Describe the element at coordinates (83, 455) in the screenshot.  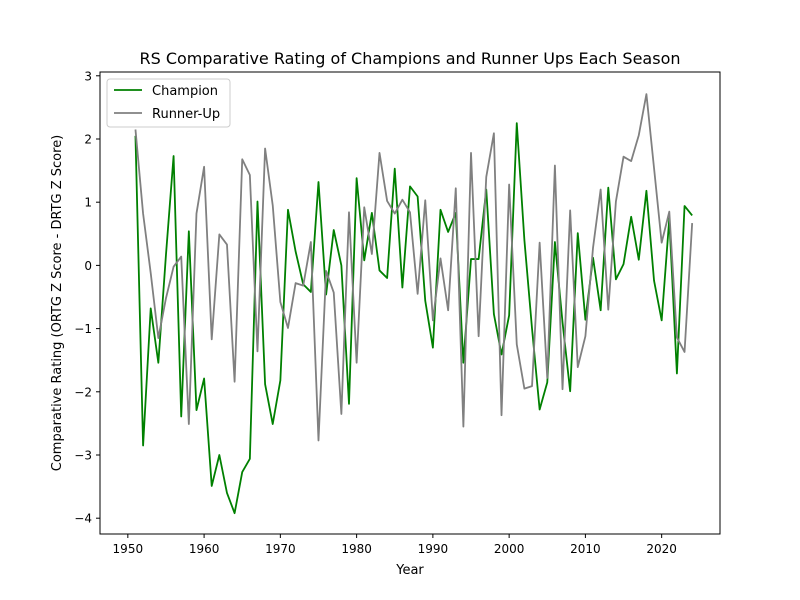
I see `y-tick-label: −3` at that location.